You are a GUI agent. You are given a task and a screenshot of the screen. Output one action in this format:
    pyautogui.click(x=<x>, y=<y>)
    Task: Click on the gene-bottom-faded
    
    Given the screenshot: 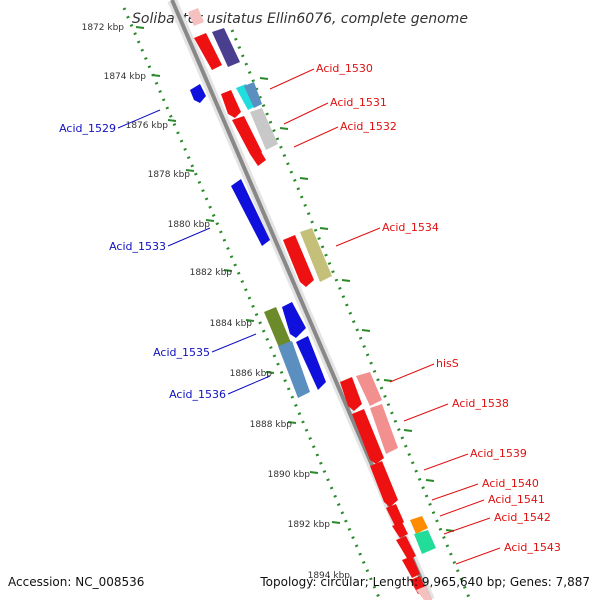 What is the action you would take?
    pyautogui.click(x=424, y=593)
    